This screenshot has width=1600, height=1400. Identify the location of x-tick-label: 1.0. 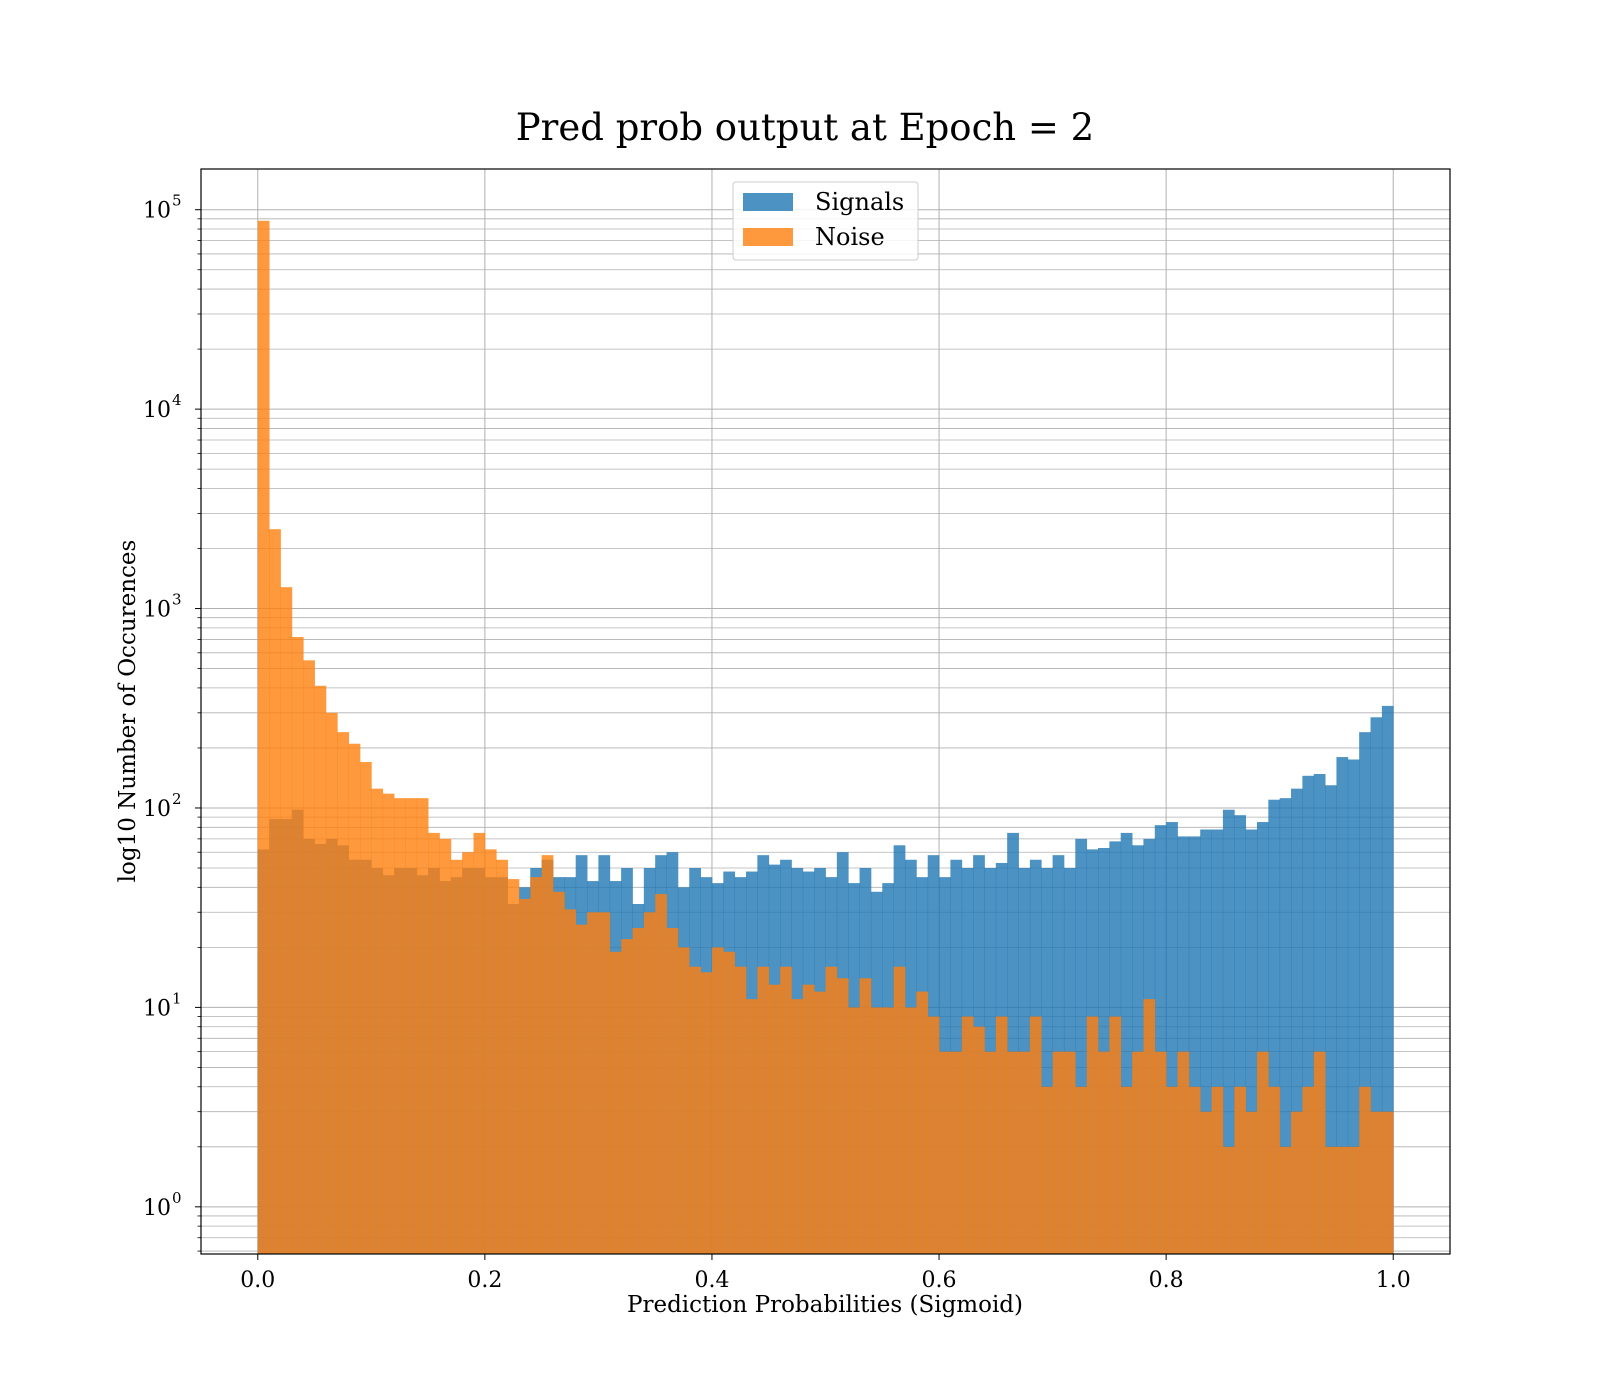
(1393, 1280).